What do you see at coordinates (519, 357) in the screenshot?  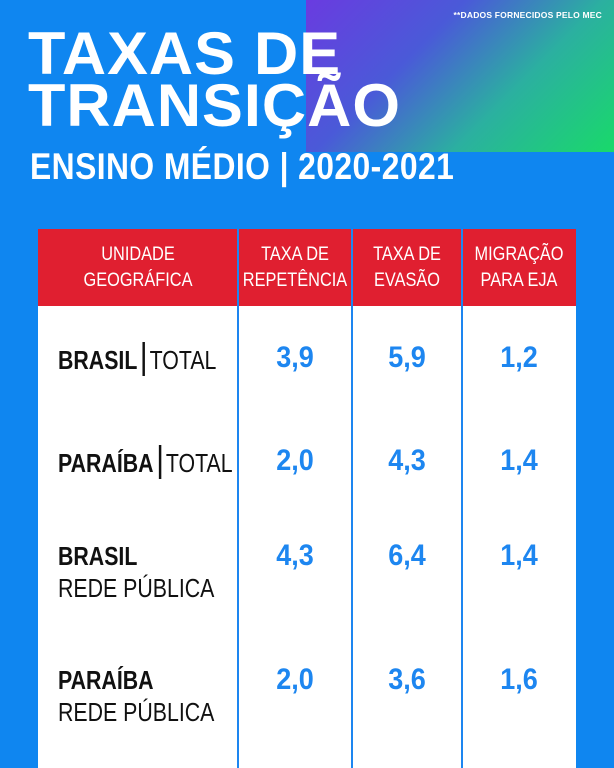 I see `value-migracao-eja: 1,2` at bounding box center [519, 357].